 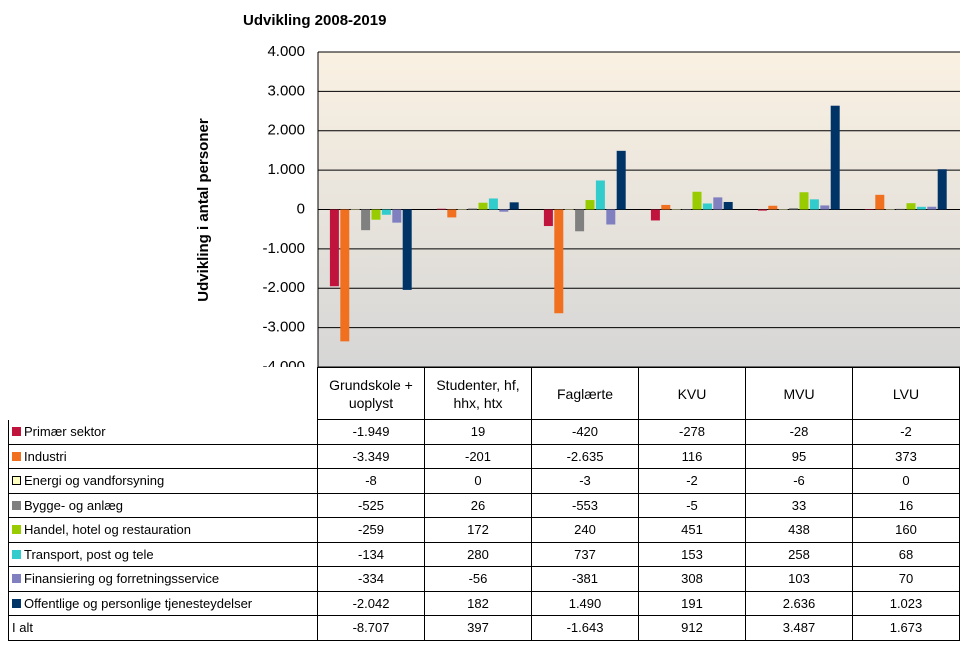 I want to click on table-value: -56, so click(x=478, y=579).